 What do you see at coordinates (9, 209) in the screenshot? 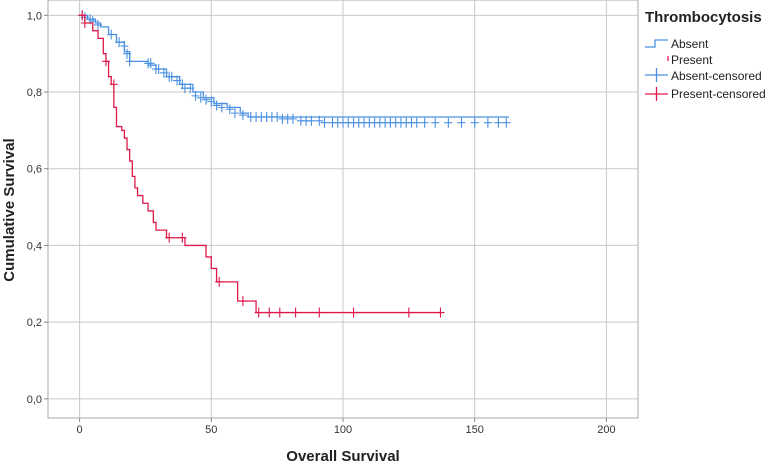
I see `y-axis-title: Cumulative Survival` at bounding box center [9, 209].